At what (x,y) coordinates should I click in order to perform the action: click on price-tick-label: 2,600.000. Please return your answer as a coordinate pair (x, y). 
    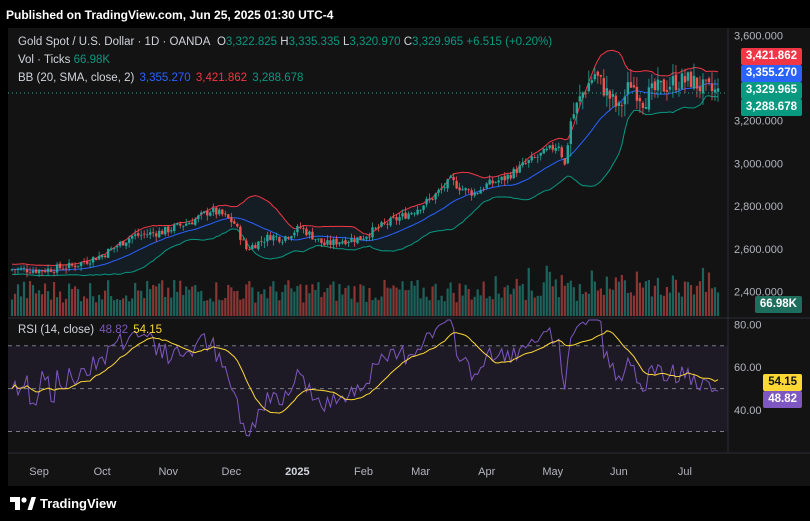
    Looking at the image, I should click on (758, 250).